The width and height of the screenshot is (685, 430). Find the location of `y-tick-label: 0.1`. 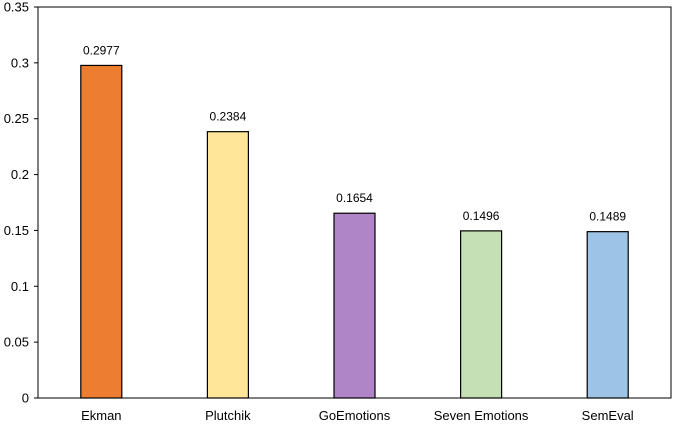

y-tick-label: 0.1 is located at coordinates (20, 286).